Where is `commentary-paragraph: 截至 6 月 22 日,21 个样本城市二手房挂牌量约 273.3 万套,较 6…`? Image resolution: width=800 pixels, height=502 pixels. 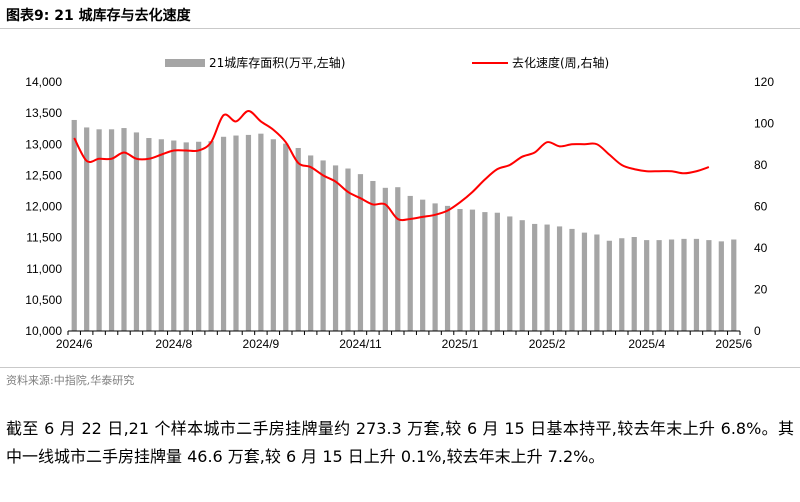
commentary-paragraph: 截至 6 月 22 日,21 个样本城市二手房挂牌量约 273.3 万套,较 6… is located at coordinates (400, 442).